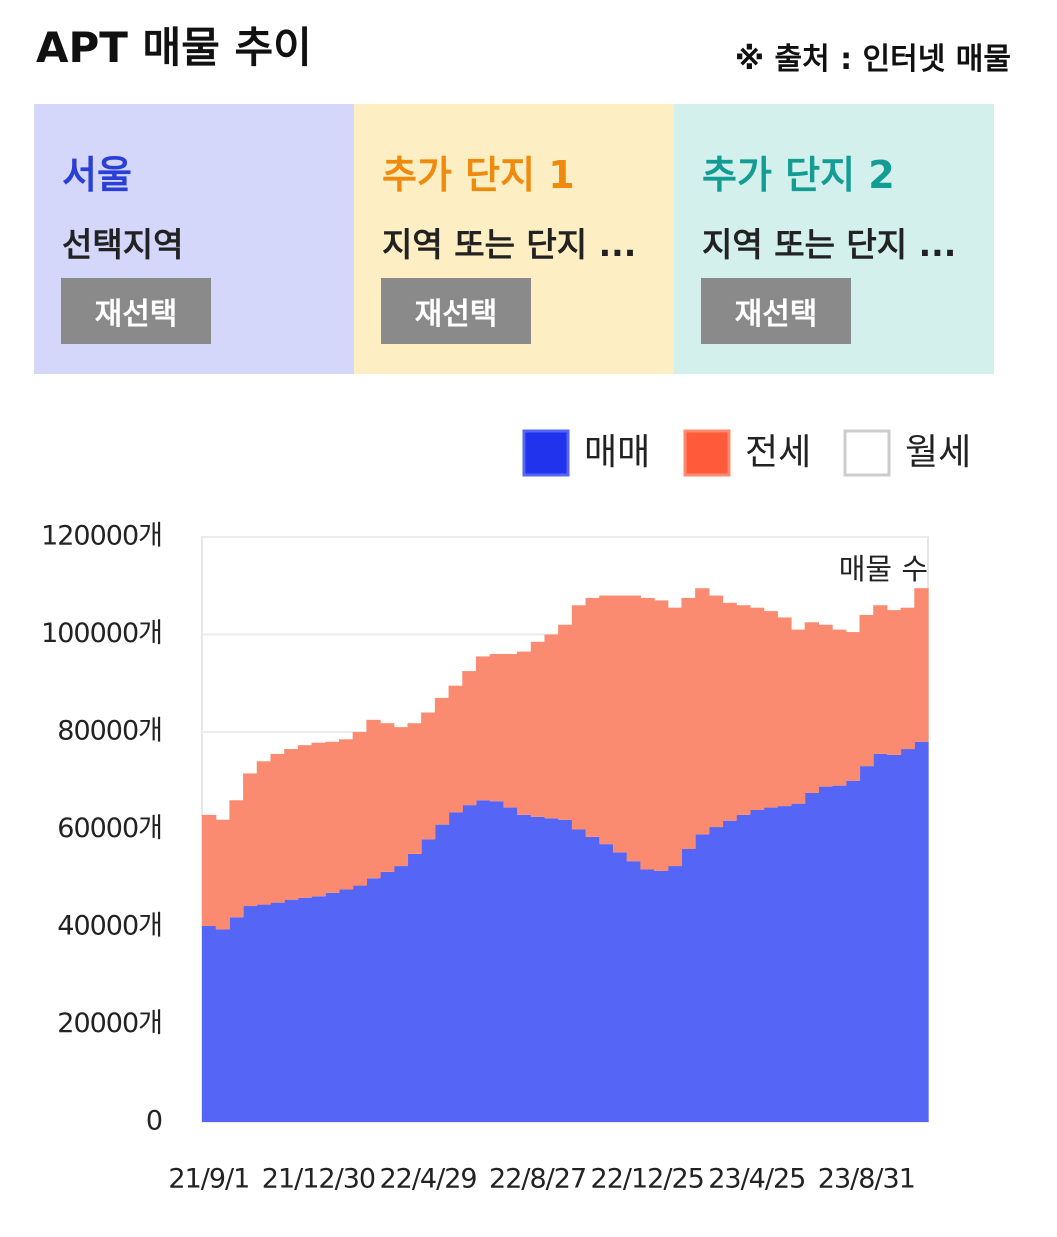 The height and width of the screenshot is (1237, 1057). I want to click on panel-subtitle: 선택지역, so click(123, 244).